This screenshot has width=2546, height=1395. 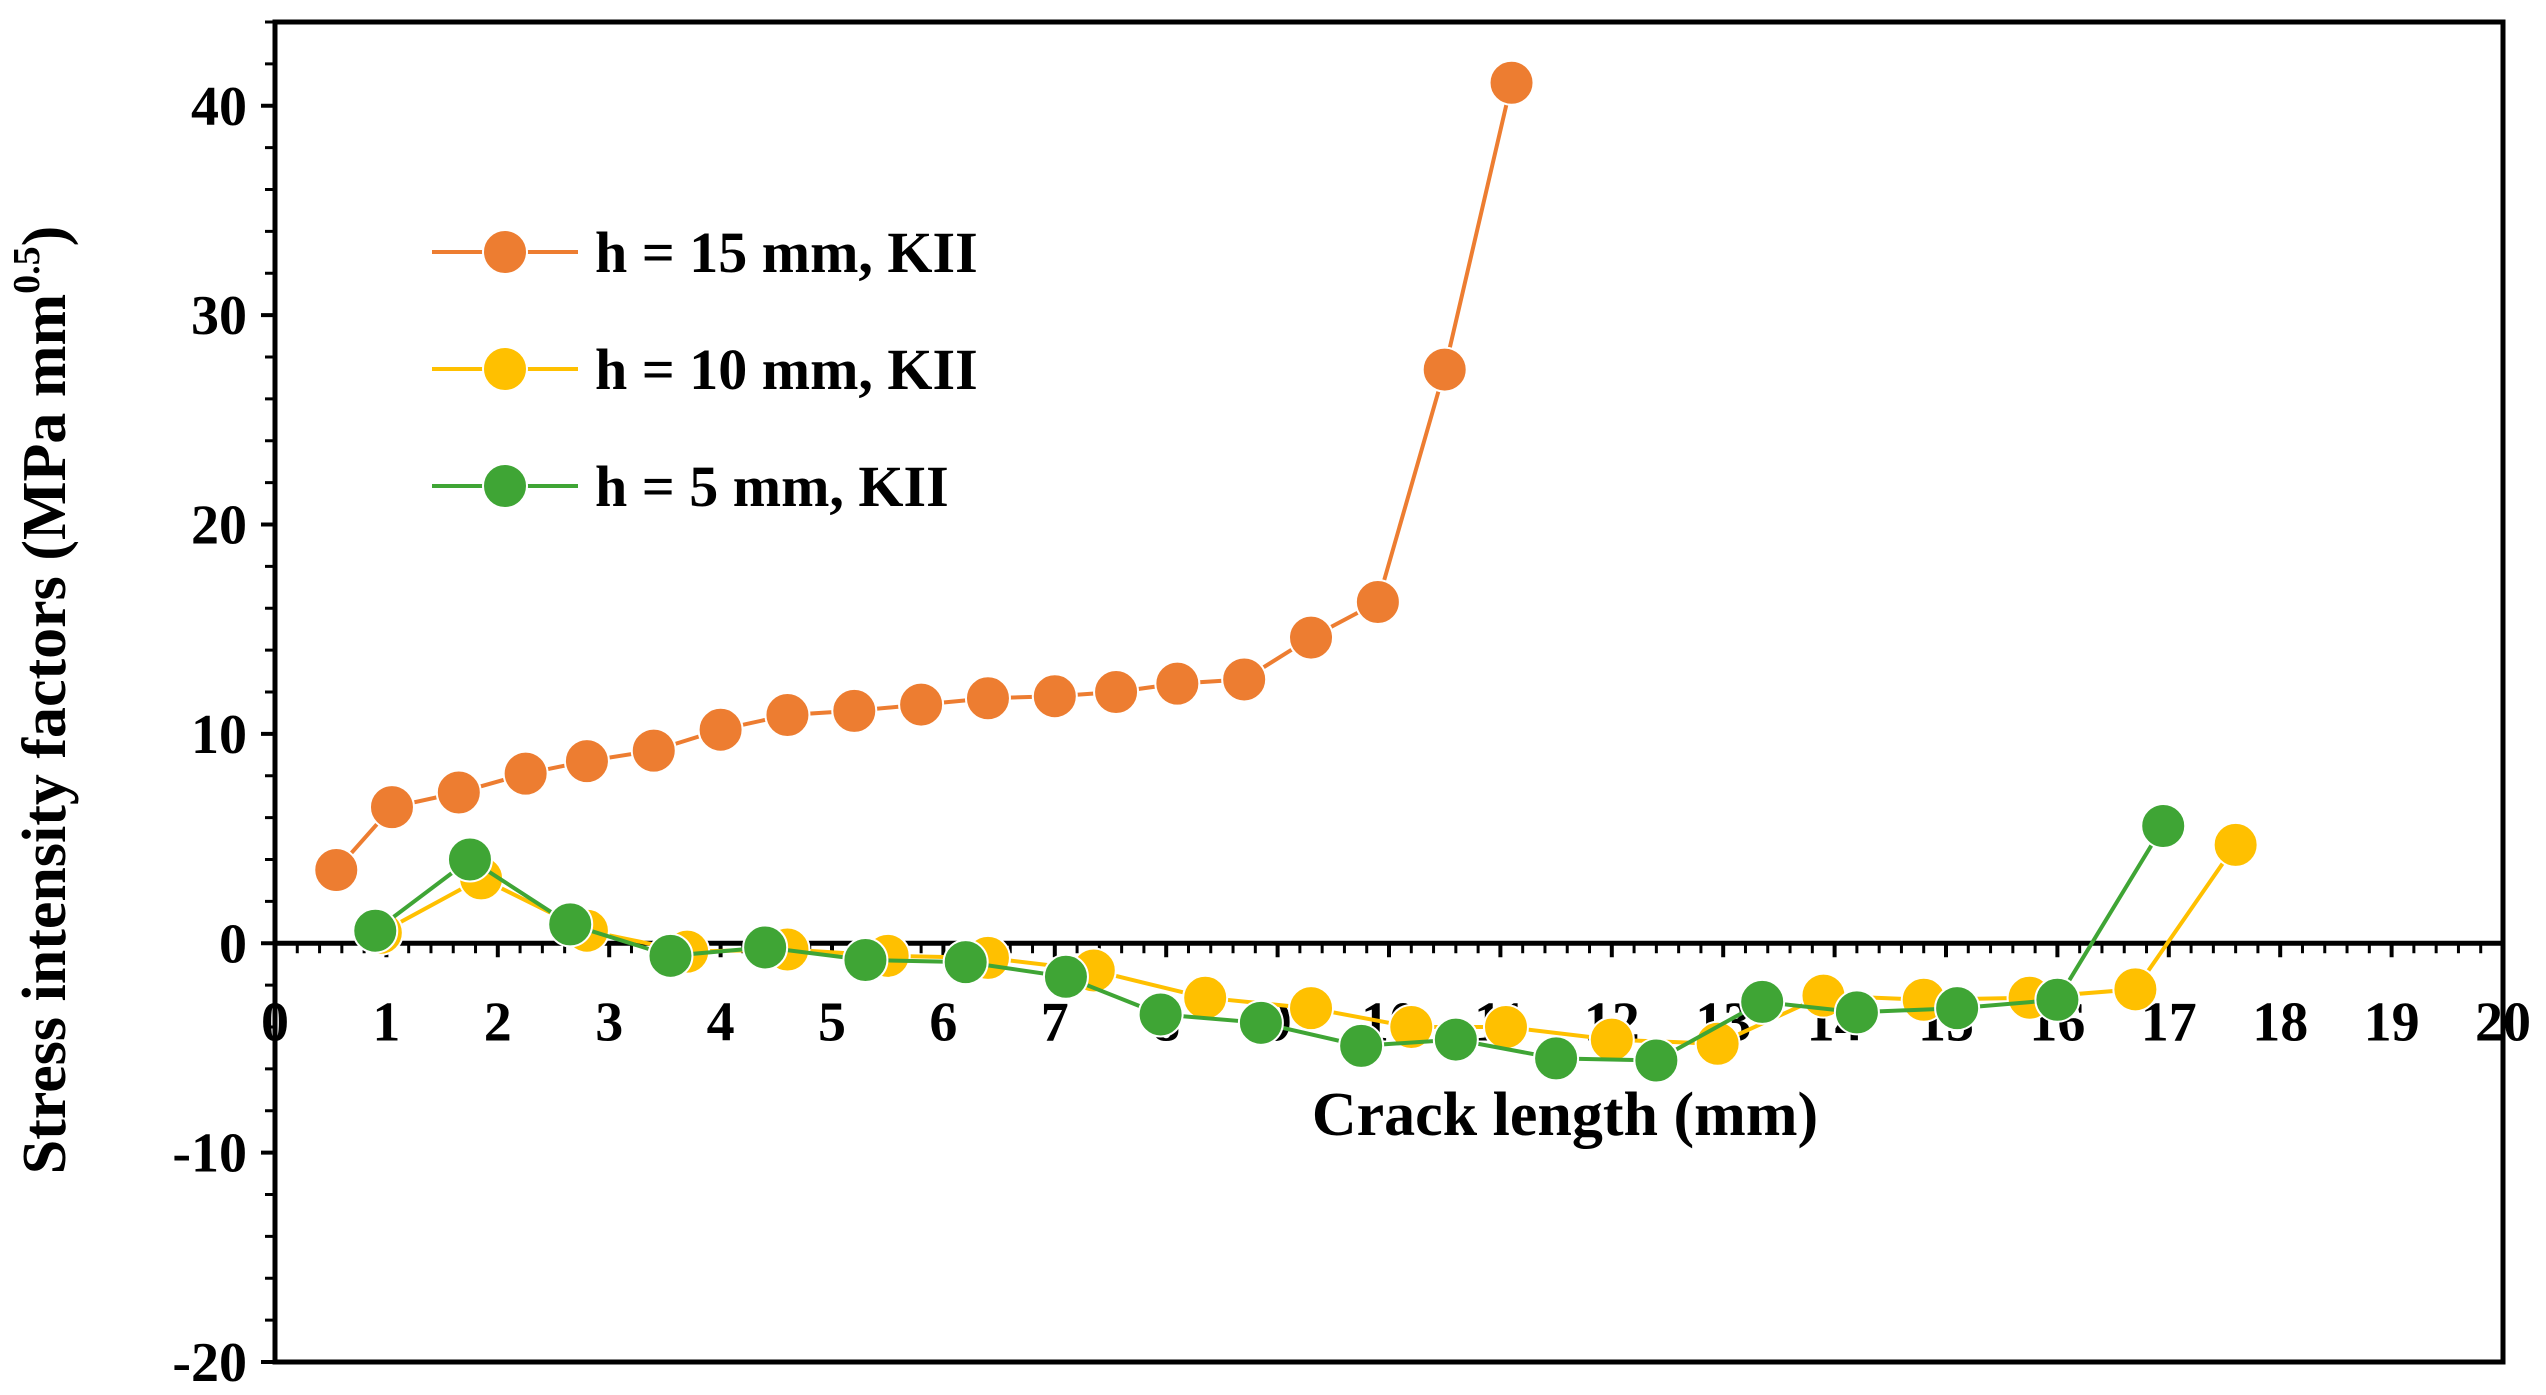 I want to click on y-axis-title-main: Stress intensity factors (MPa mm, so click(x=45, y=734).